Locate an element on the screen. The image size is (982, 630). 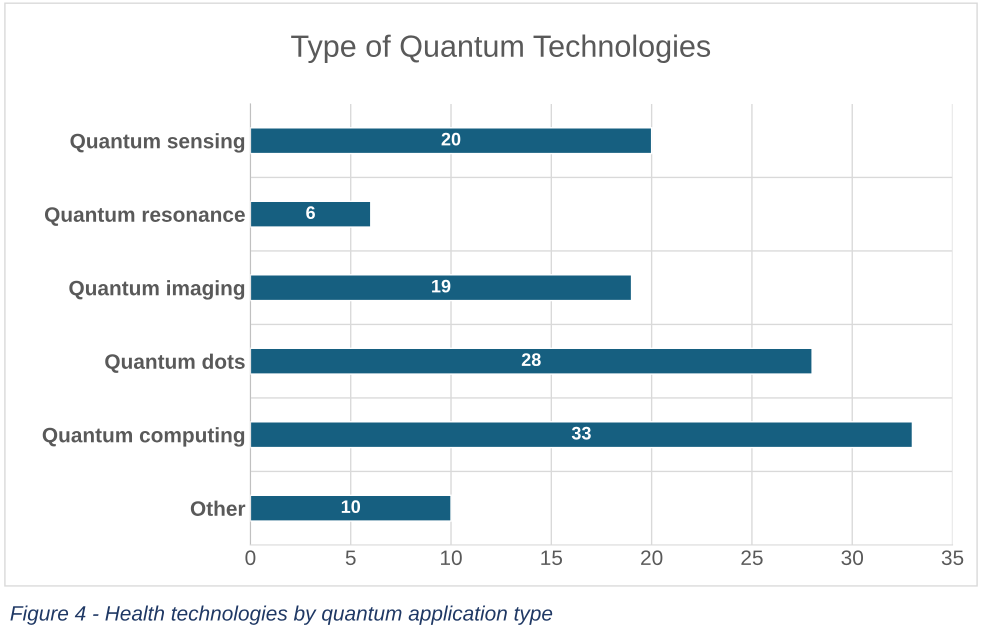
data-label: 6 is located at coordinates (310, 213).